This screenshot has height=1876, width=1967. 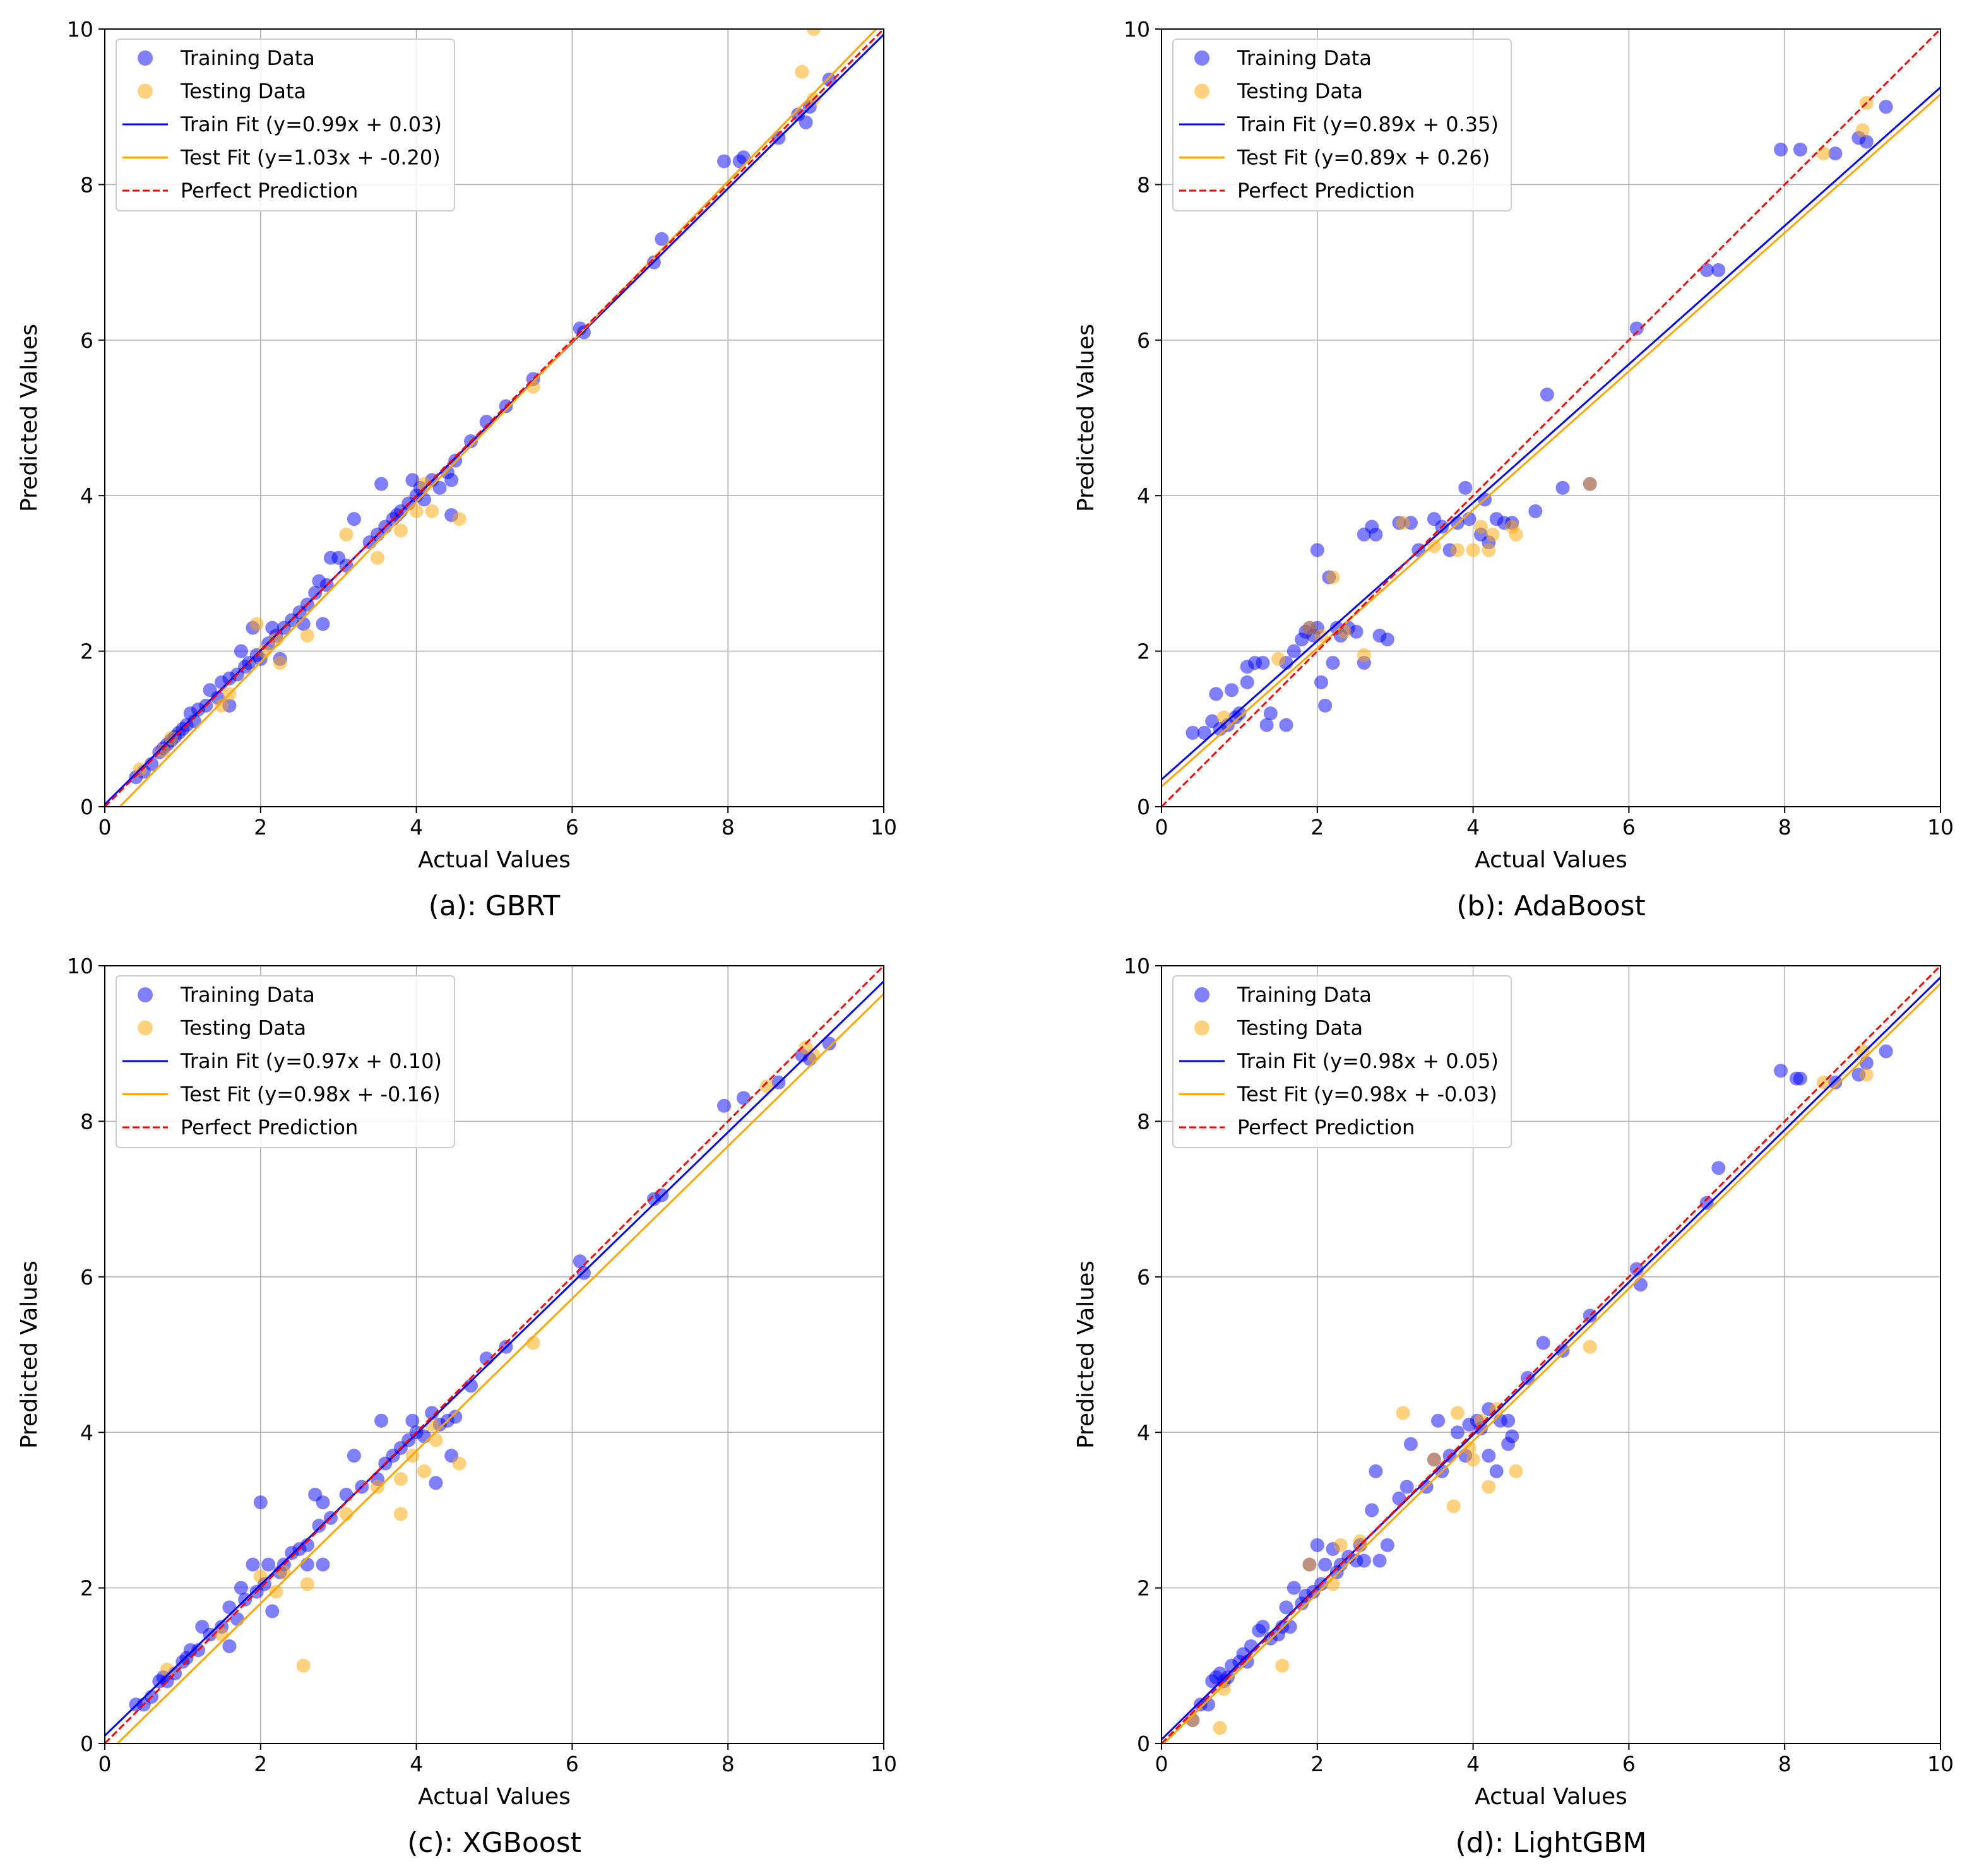 What do you see at coordinates (86, 184) in the screenshot?
I see `y-tick-label: 8` at bounding box center [86, 184].